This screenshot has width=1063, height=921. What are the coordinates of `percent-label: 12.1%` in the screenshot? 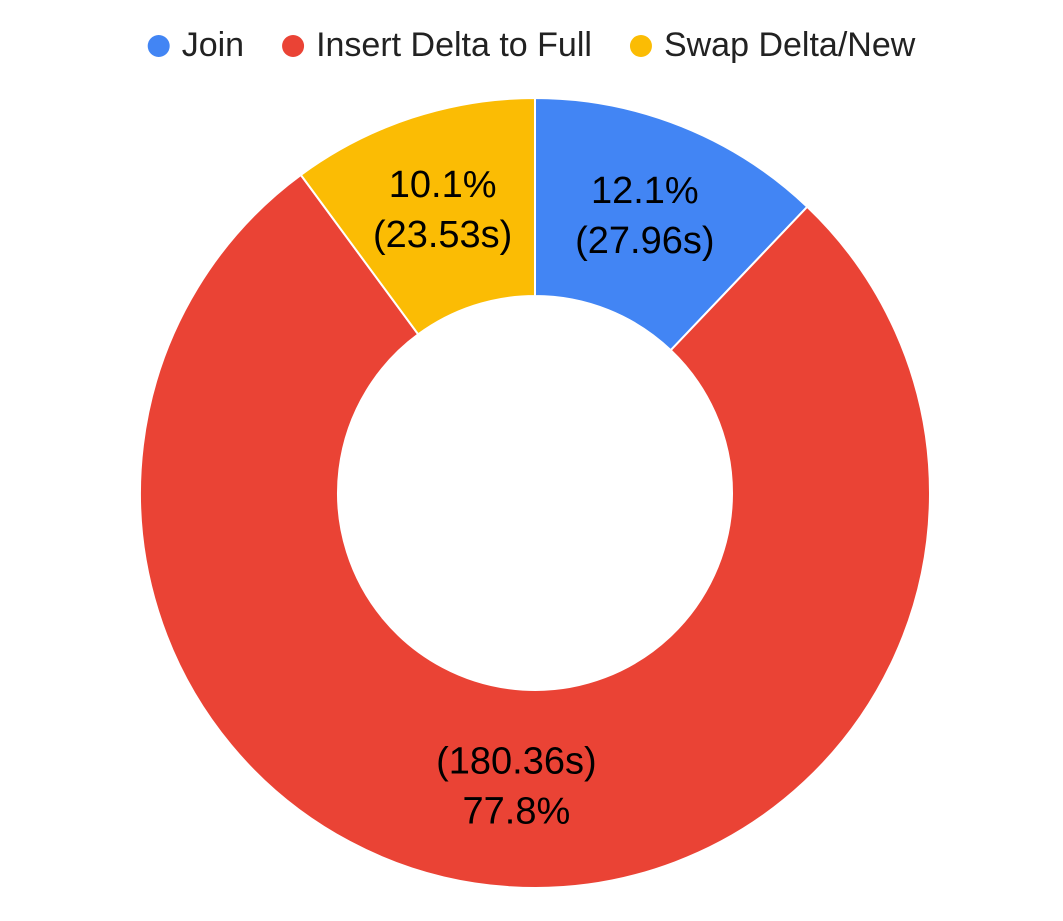 It's located at (645, 191).